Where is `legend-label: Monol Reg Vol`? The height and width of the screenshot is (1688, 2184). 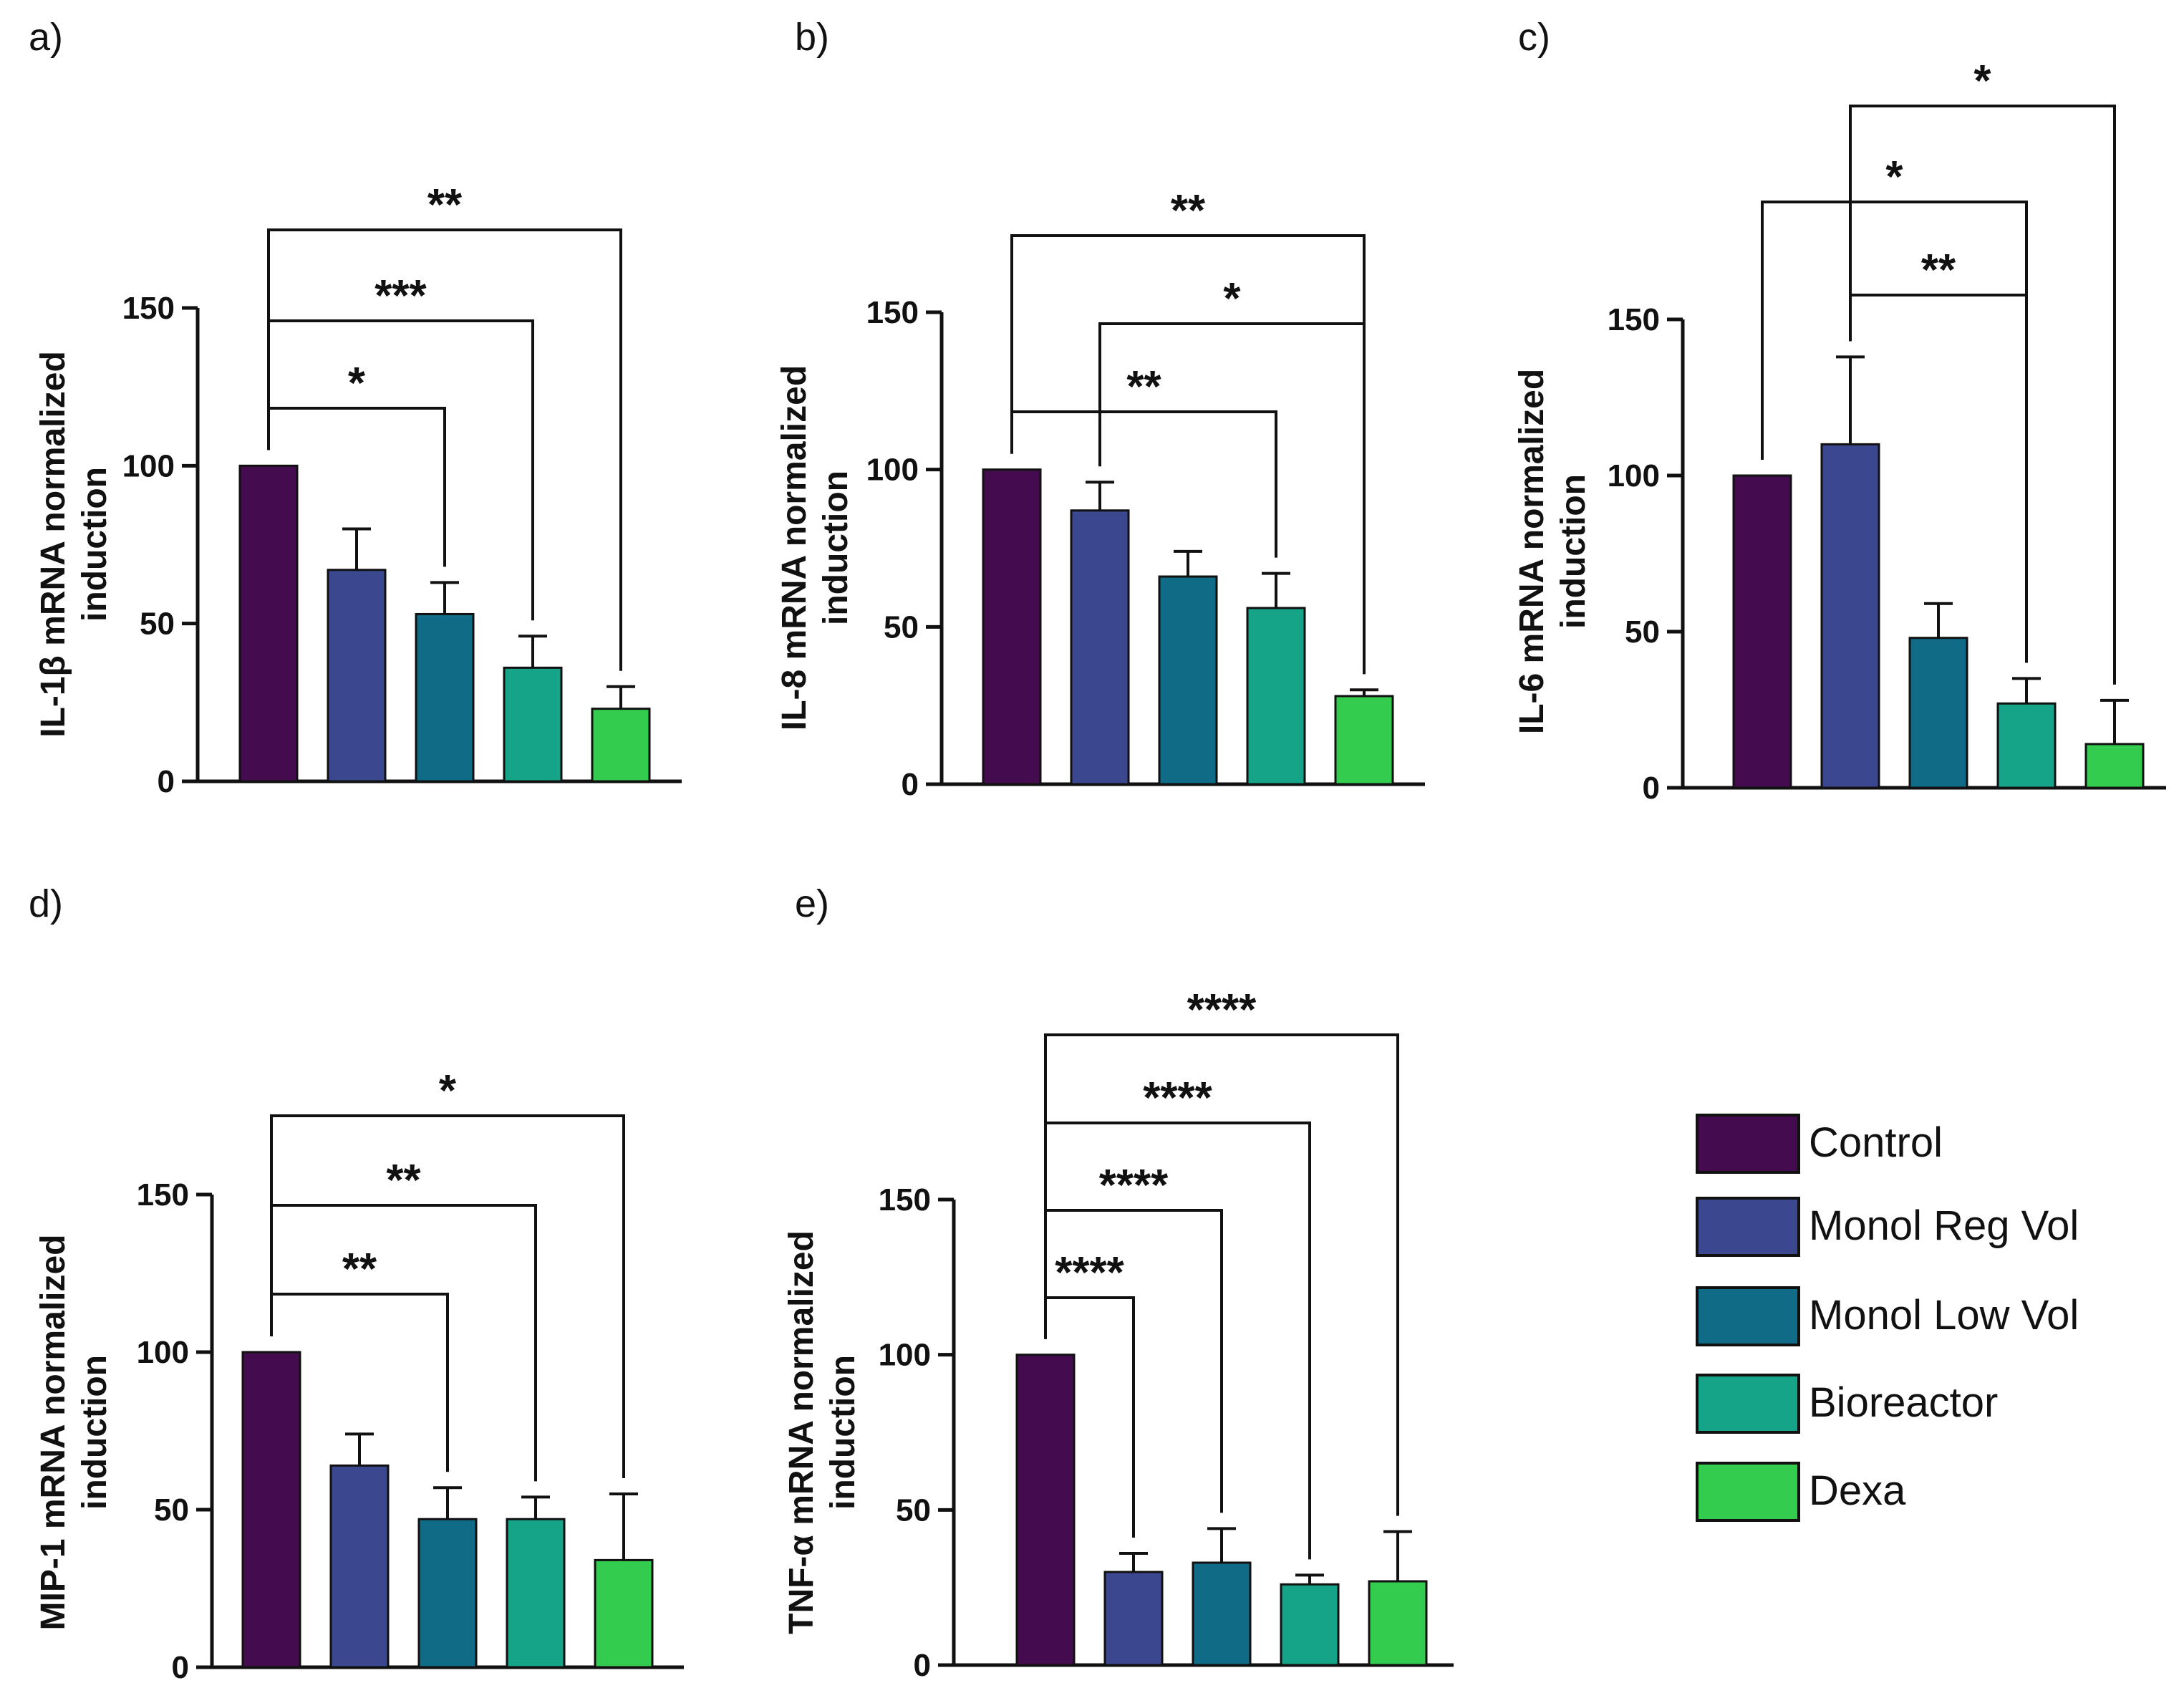 legend-label: Monol Reg Vol is located at coordinates (1944, 1225).